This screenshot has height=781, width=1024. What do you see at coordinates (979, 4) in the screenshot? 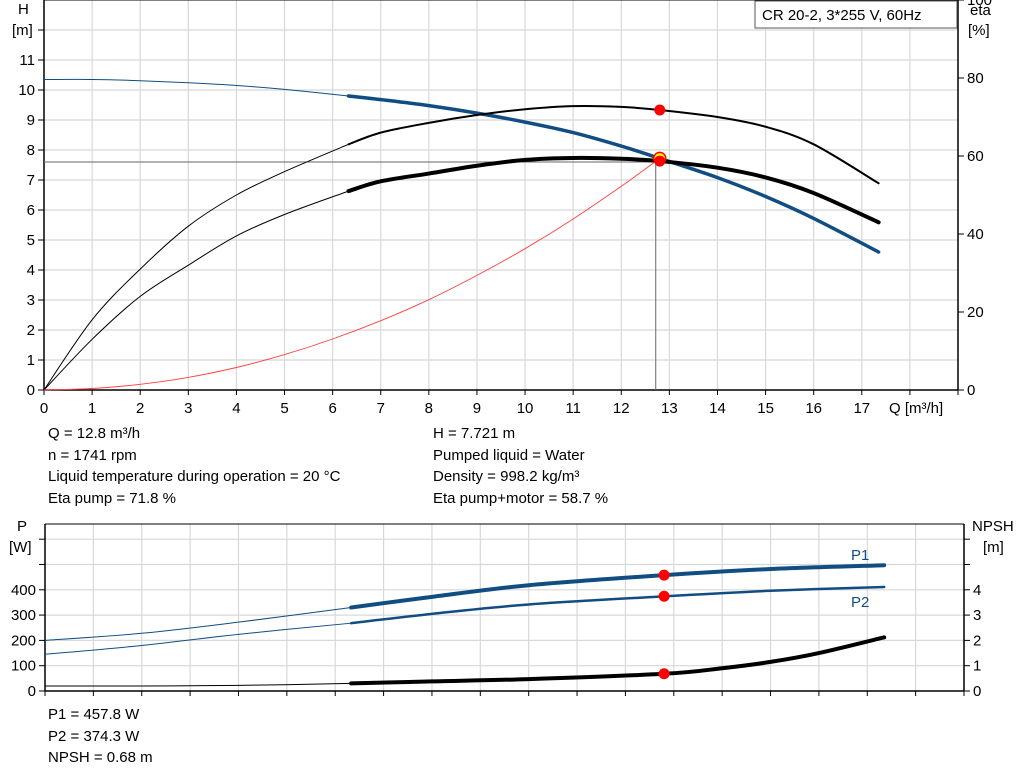
I see `y-right-tick-label: 100` at bounding box center [979, 4].